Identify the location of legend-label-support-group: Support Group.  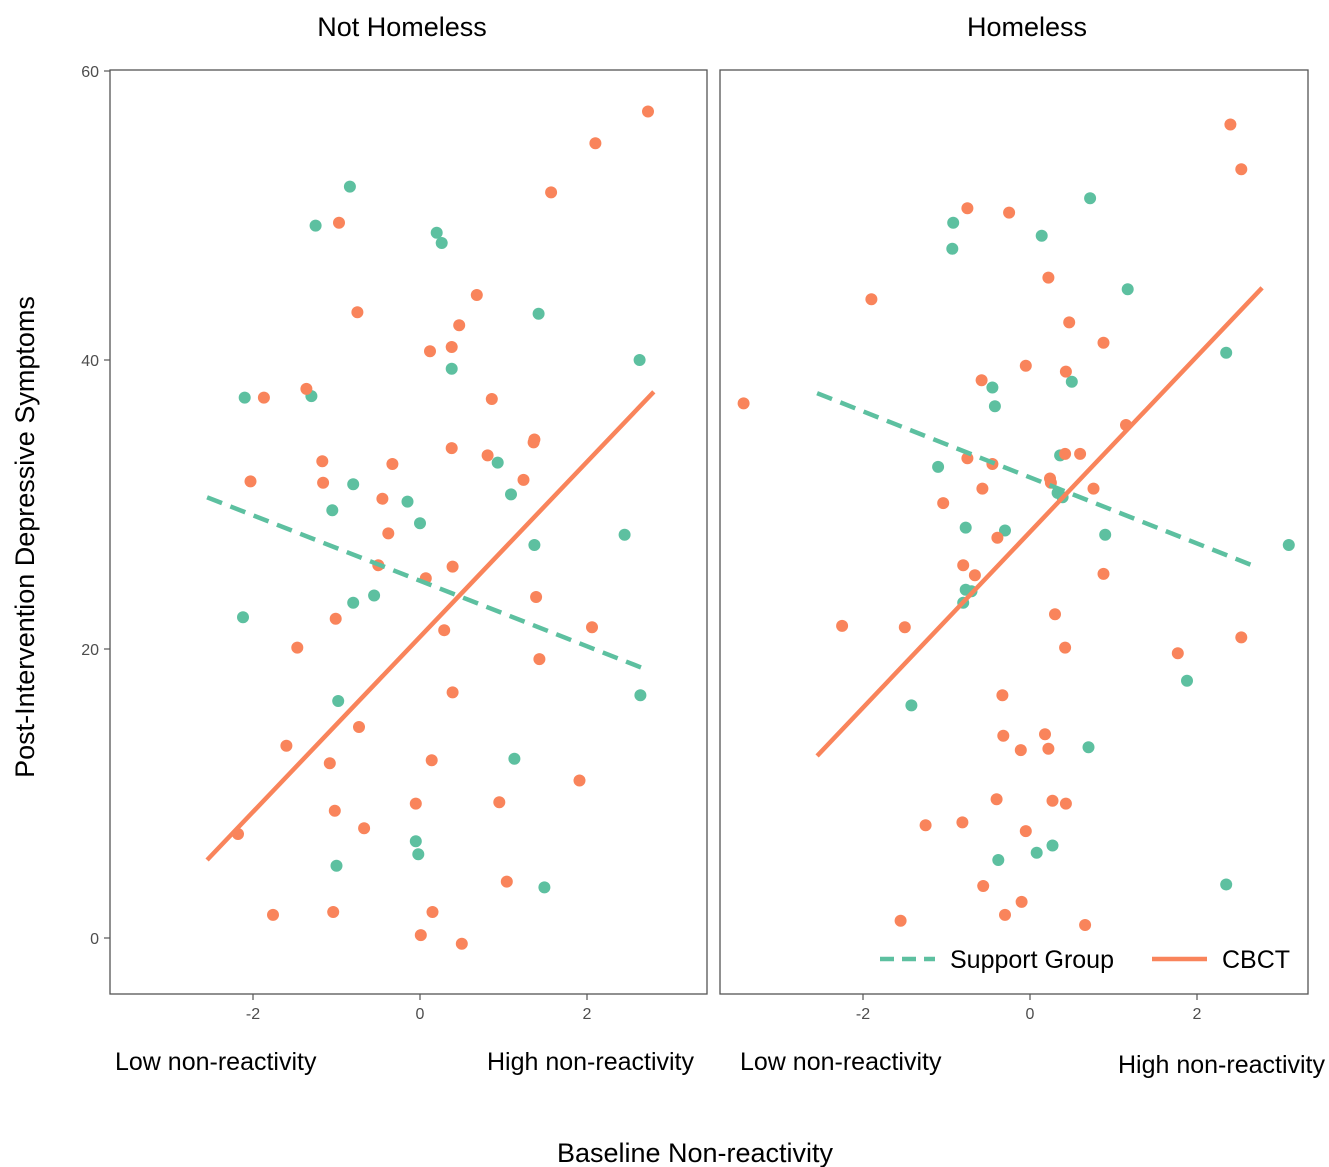
(1032, 960).